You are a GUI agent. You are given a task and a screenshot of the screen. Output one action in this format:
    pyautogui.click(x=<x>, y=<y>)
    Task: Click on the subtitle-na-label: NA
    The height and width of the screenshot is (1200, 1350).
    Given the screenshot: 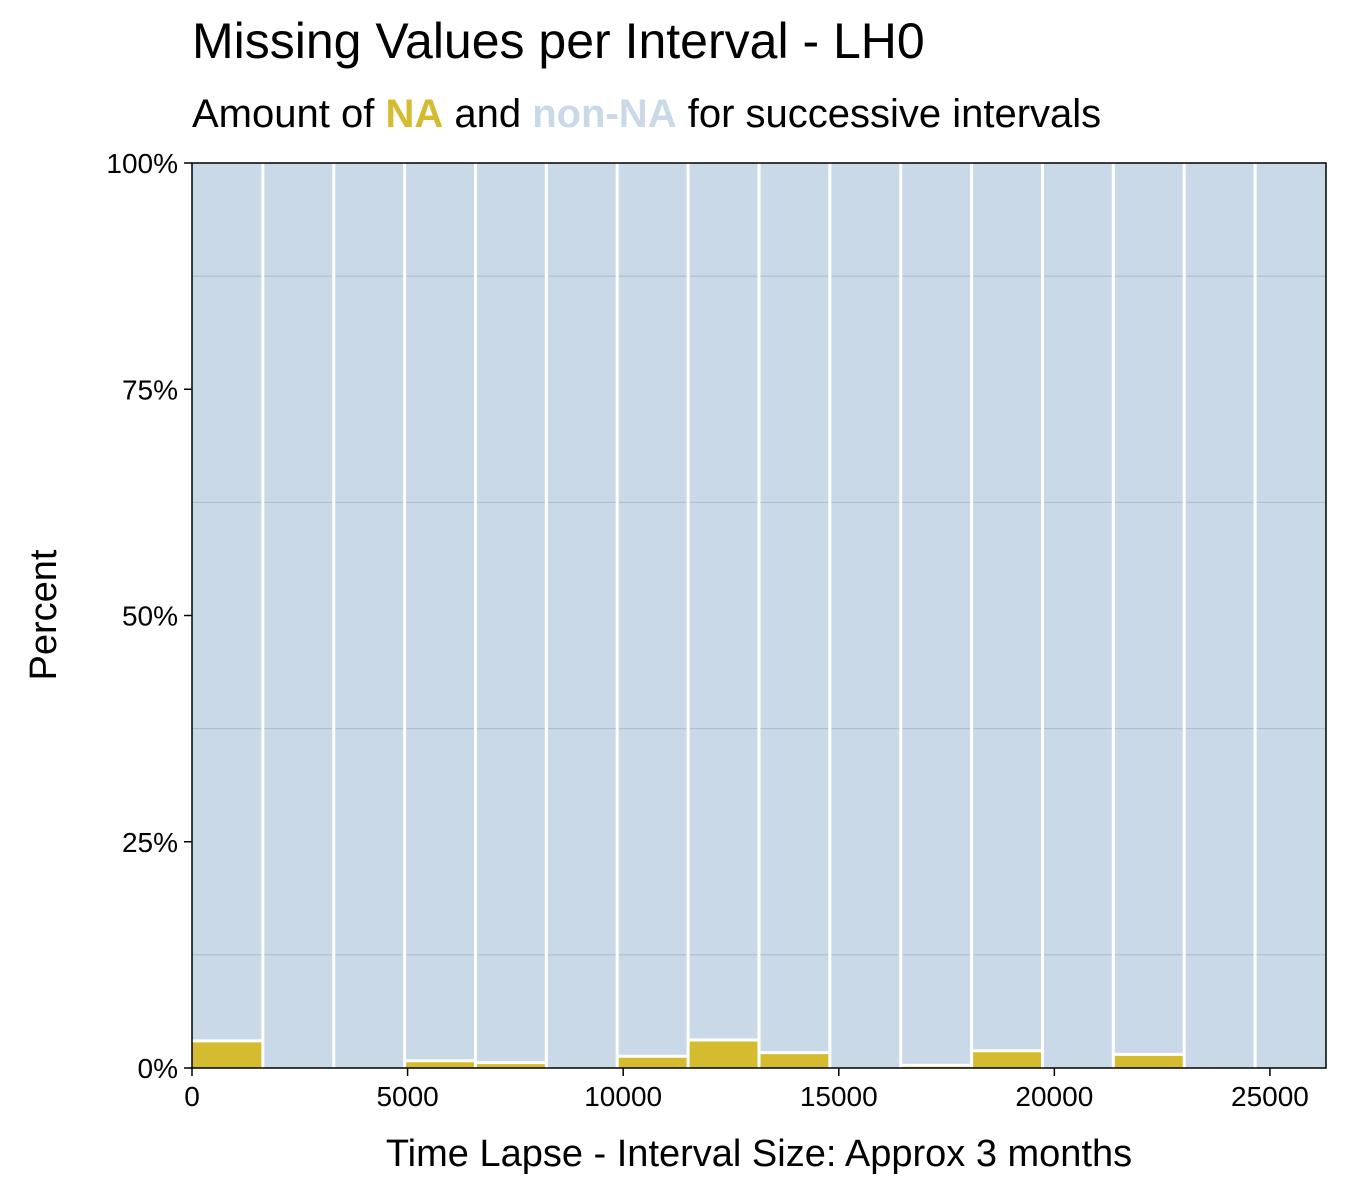 What is the action you would take?
    pyautogui.click(x=414, y=114)
    